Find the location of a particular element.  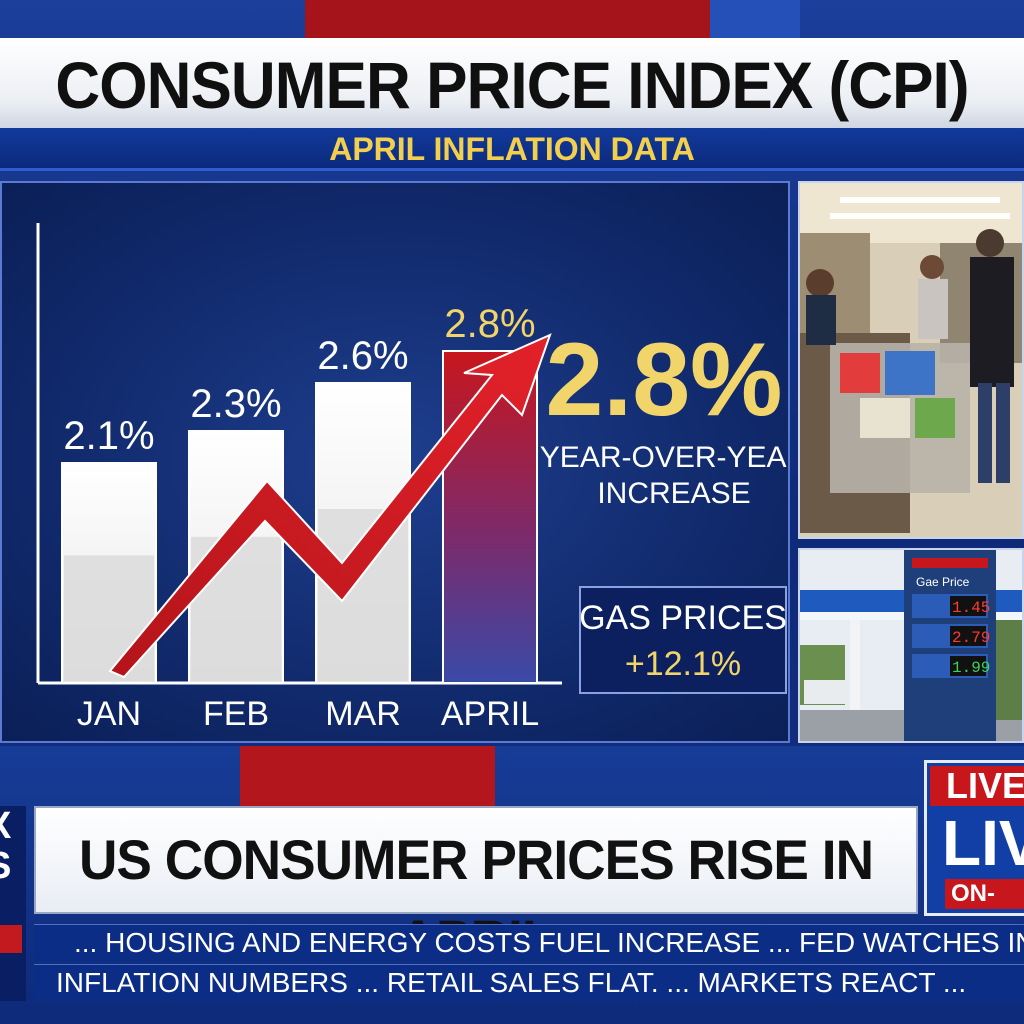

top-red-stripe is located at coordinates (507, 19).